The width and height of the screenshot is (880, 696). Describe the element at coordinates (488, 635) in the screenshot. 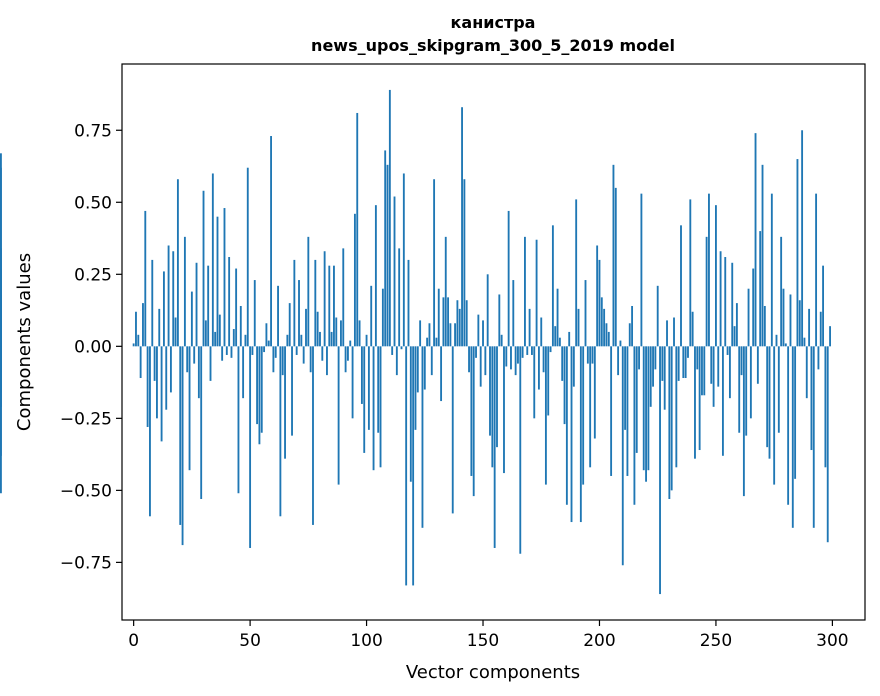

I see `x-axis: 0 50 100 150 200 250 300` at that location.